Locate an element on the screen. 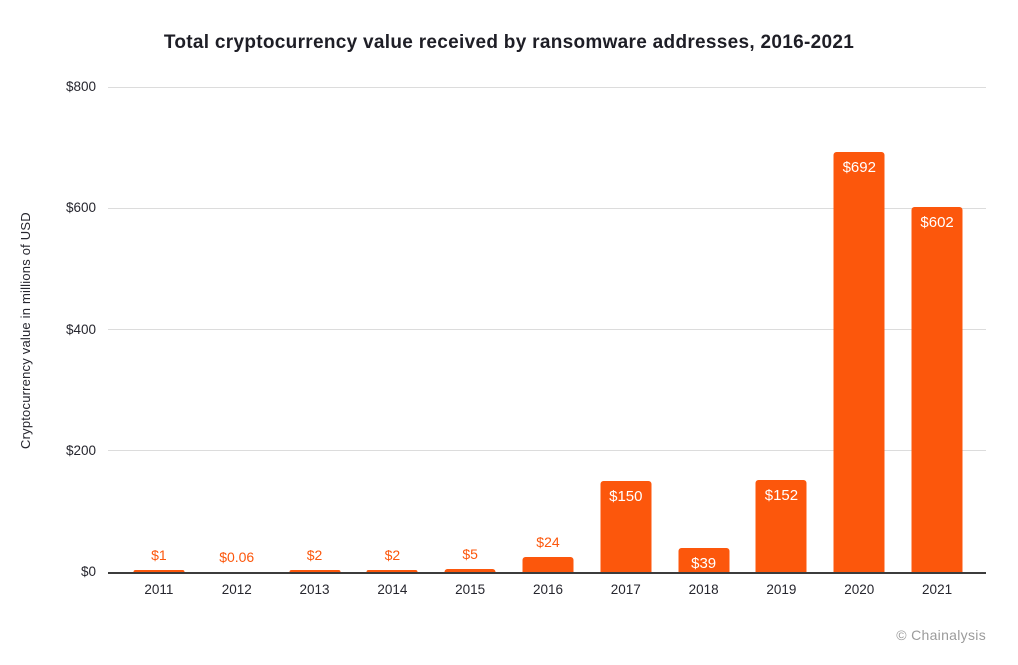 The image size is (1018, 665). y-axis-tick-labels: $0 $200 $400 $600 $800 is located at coordinates (48, 329).